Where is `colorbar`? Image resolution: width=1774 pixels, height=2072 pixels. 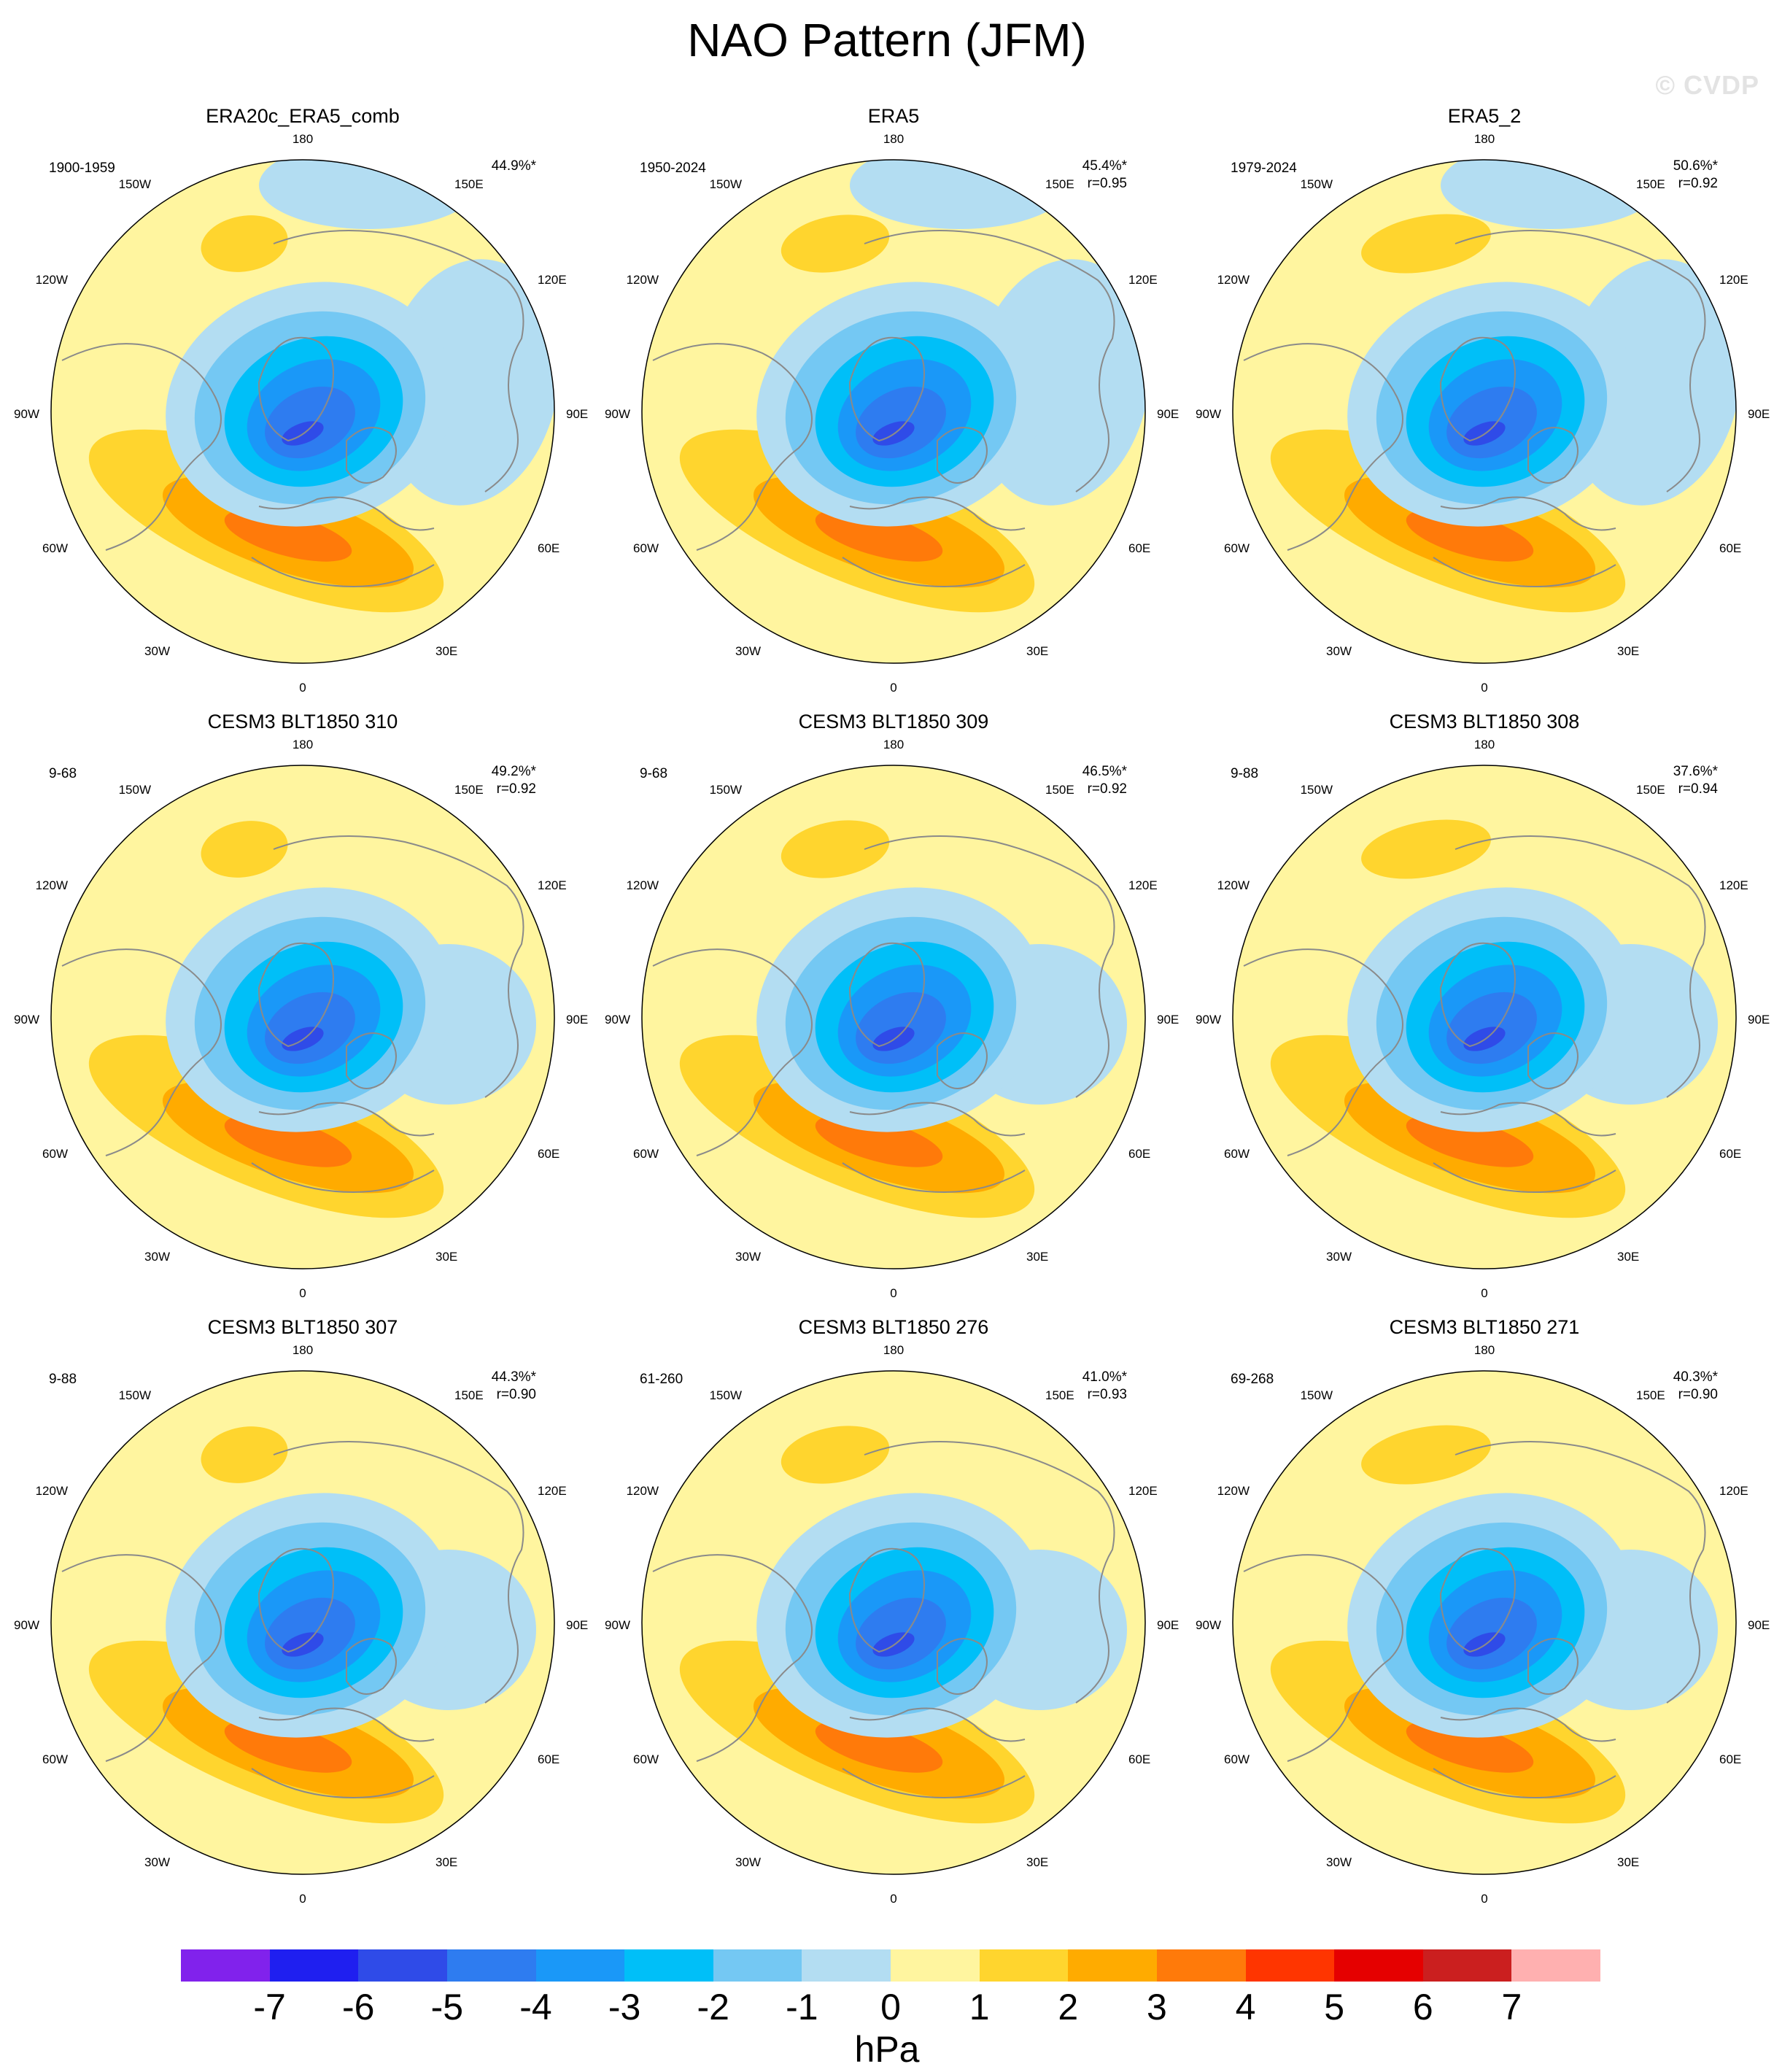
colorbar is located at coordinates (890, 1965).